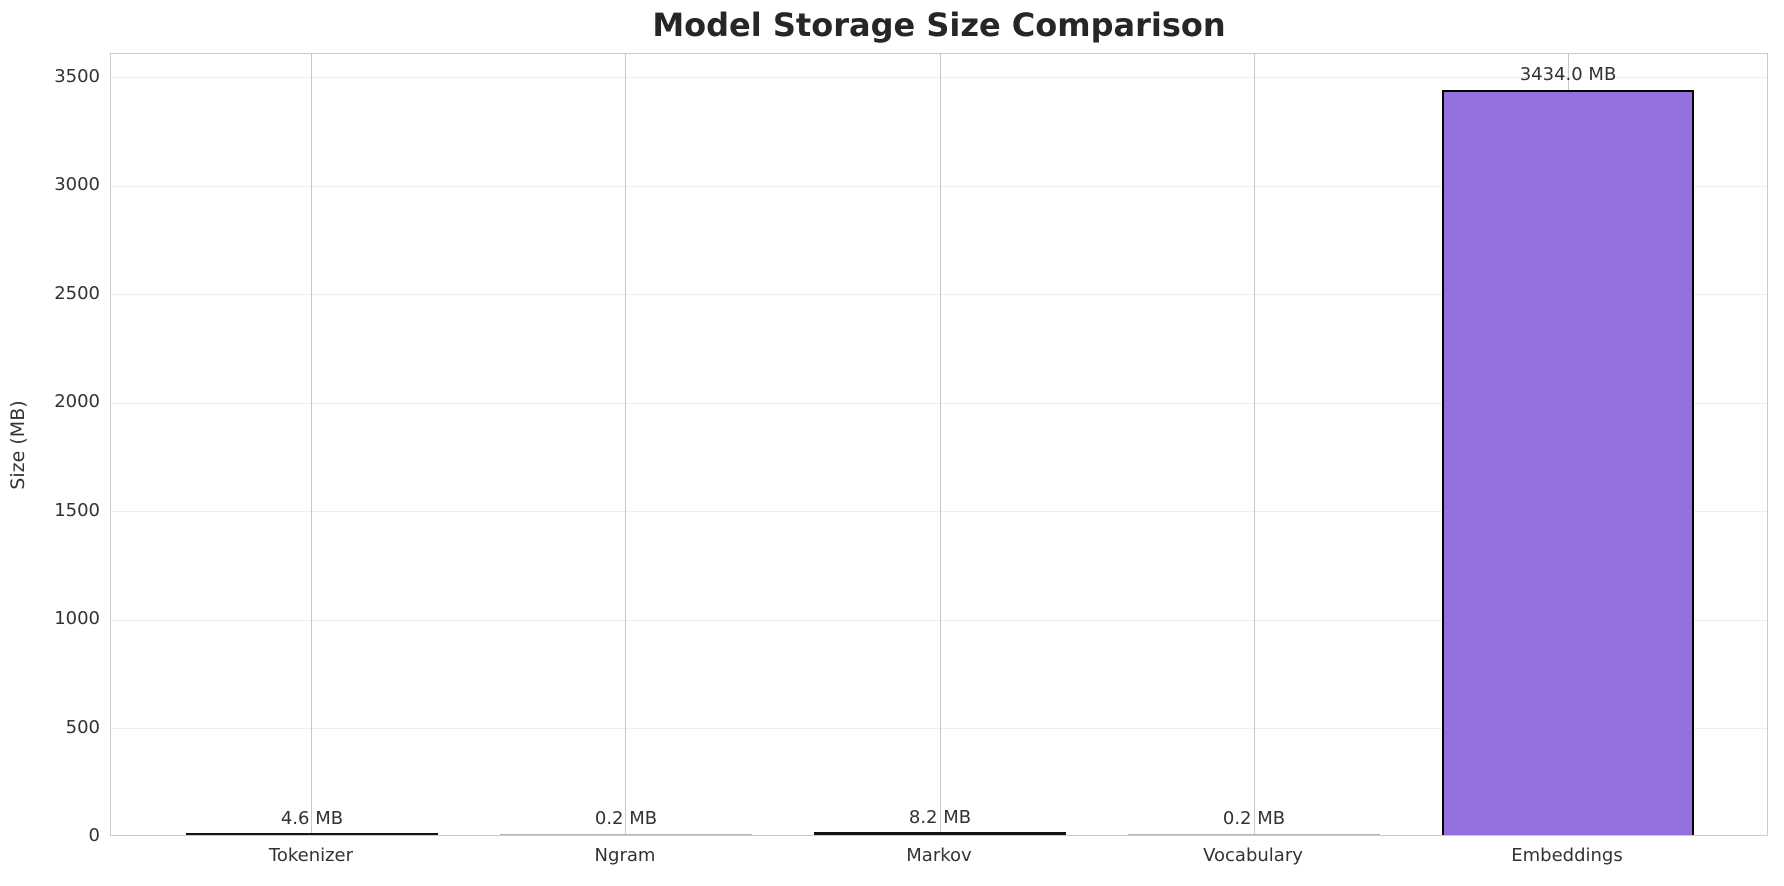 This screenshot has width=1784, height=886. Describe the element at coordinates (1254, 834) in the screenshot. I see `bar-vocabulary` at that location.